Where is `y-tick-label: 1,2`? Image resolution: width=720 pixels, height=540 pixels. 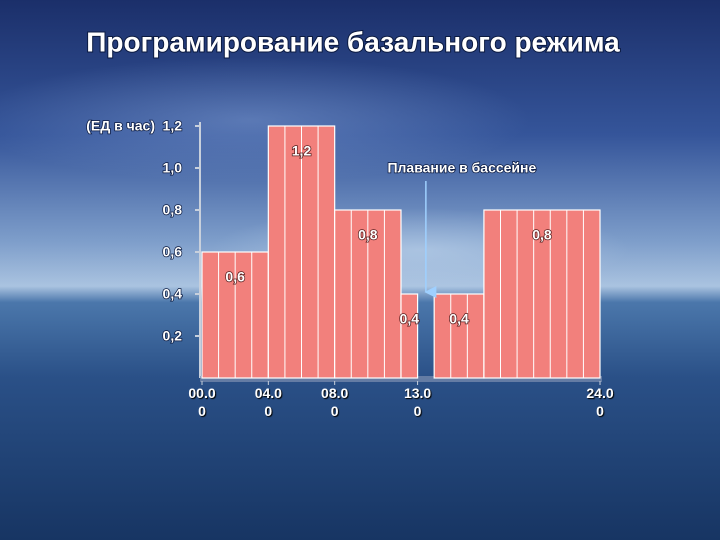 y-tick-label: 1,2 is located at coordinates (173, 126).